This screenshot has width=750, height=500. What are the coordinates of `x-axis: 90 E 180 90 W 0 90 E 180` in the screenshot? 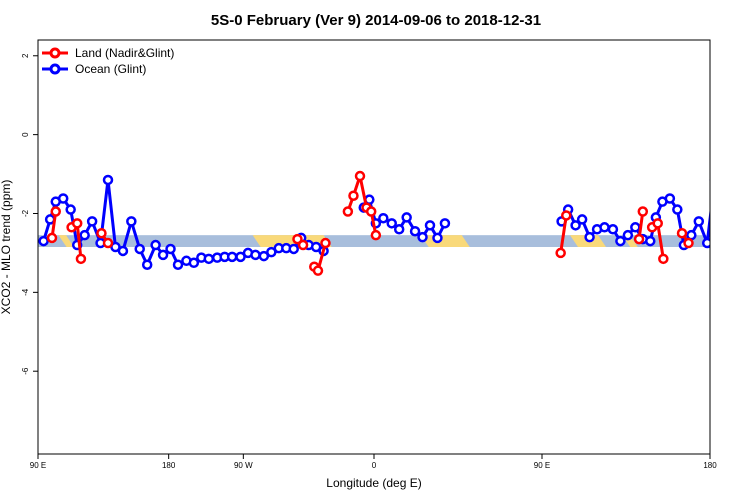 It's located at (373, 462).